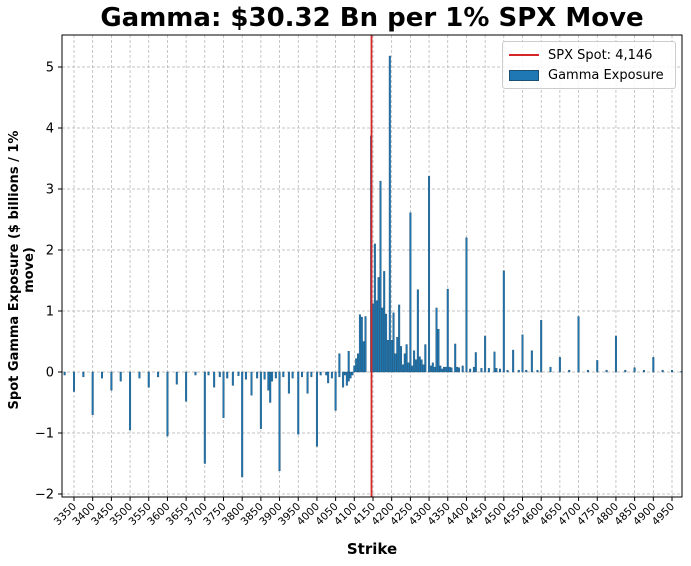 The width and height of the screenshot is (691, 566). I want to click on y-tick-label: 2, so click(50, 251).